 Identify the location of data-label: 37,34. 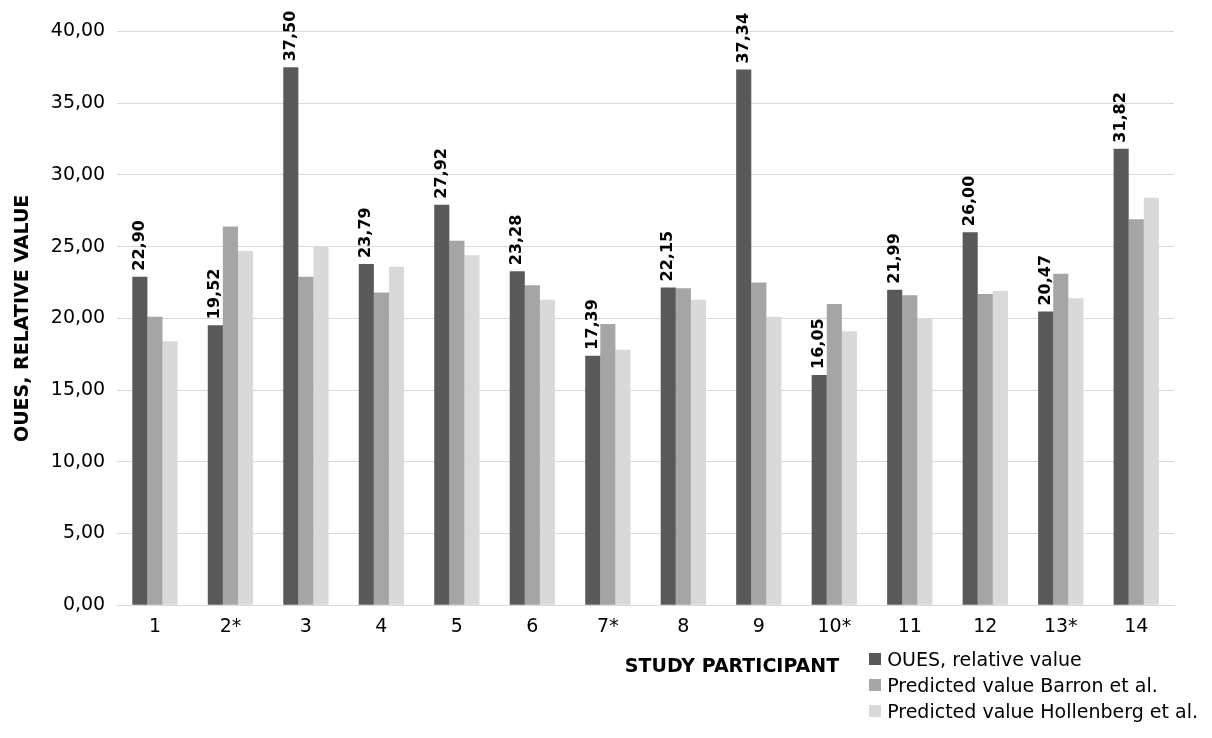
(742, 38).